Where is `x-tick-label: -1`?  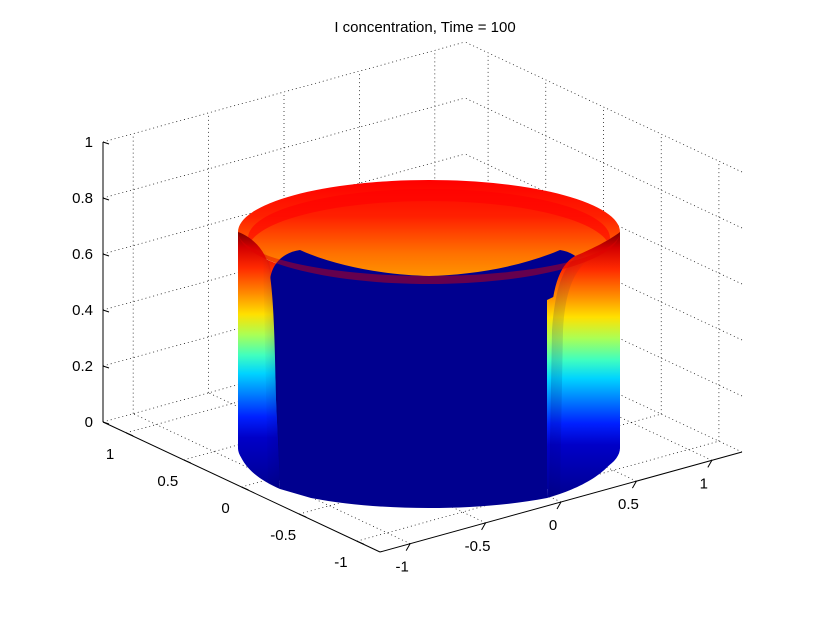 x-tick-label: -1 is located at coordinates (401, 567).